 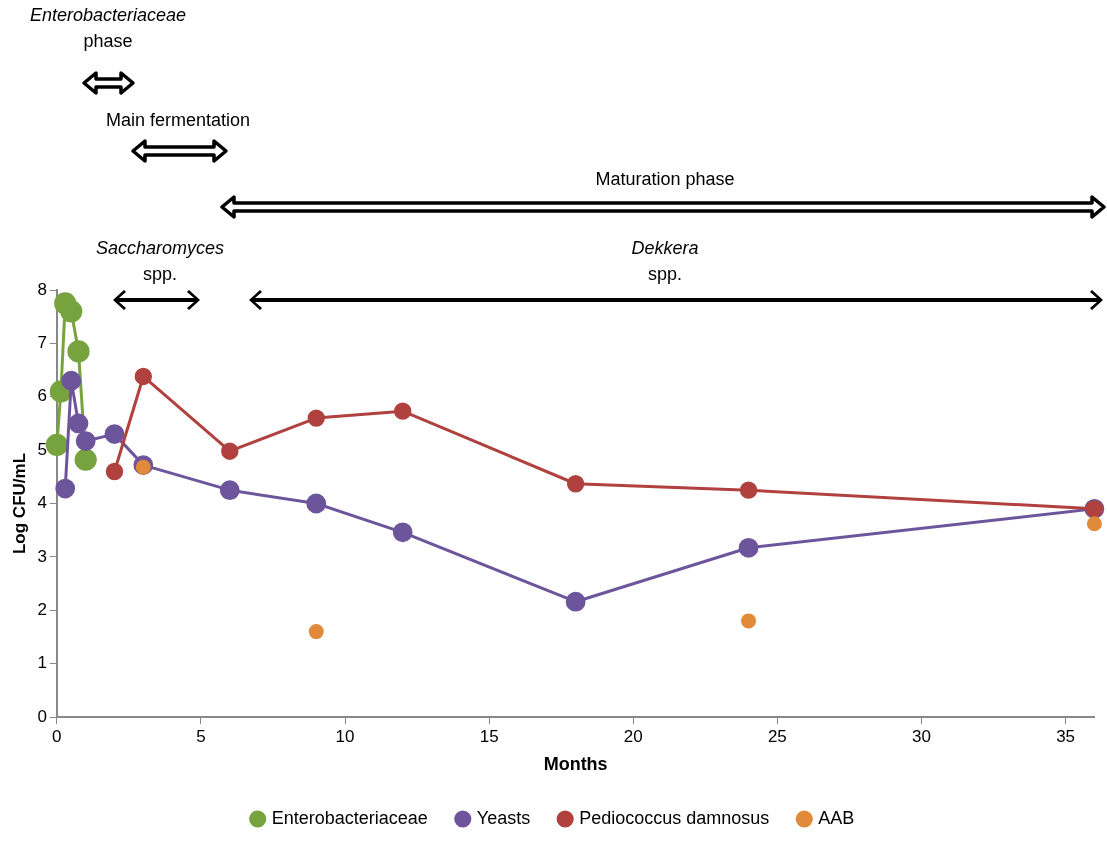 I want to click on y-axis-title: Log CFU/mL, so click(x=19, y=503).